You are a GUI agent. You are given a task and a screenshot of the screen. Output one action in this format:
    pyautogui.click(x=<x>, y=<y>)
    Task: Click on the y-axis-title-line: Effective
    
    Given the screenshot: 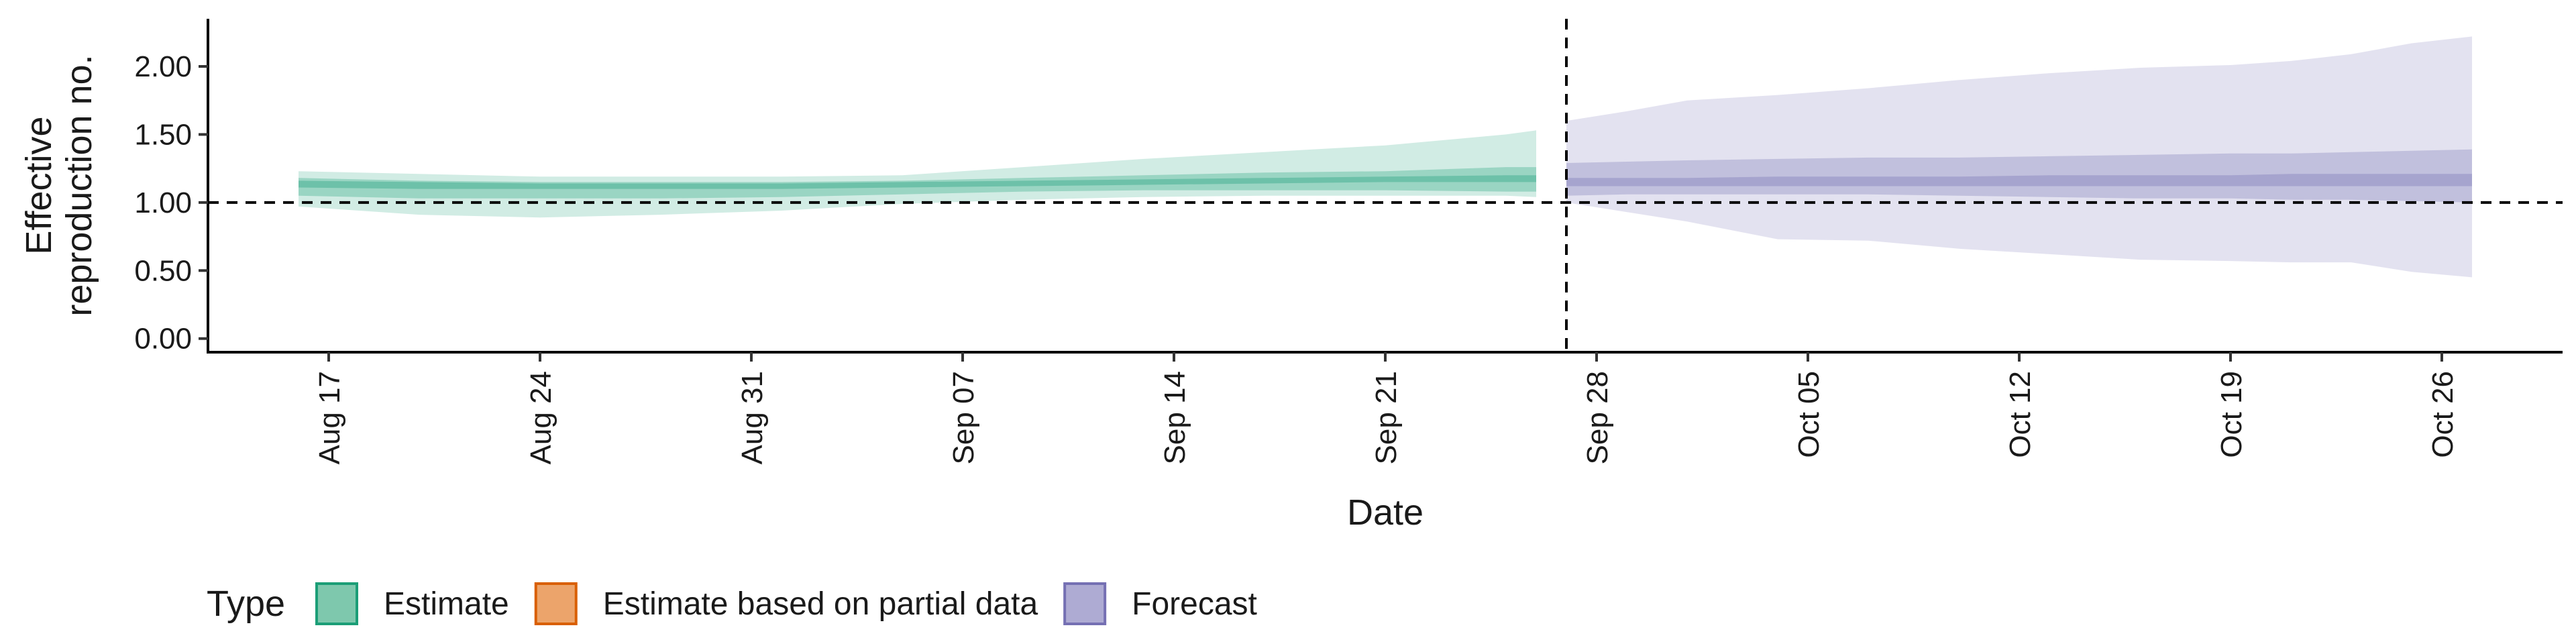 What is the action you would take?
    pyautogui.click(x=39, y=185)
    